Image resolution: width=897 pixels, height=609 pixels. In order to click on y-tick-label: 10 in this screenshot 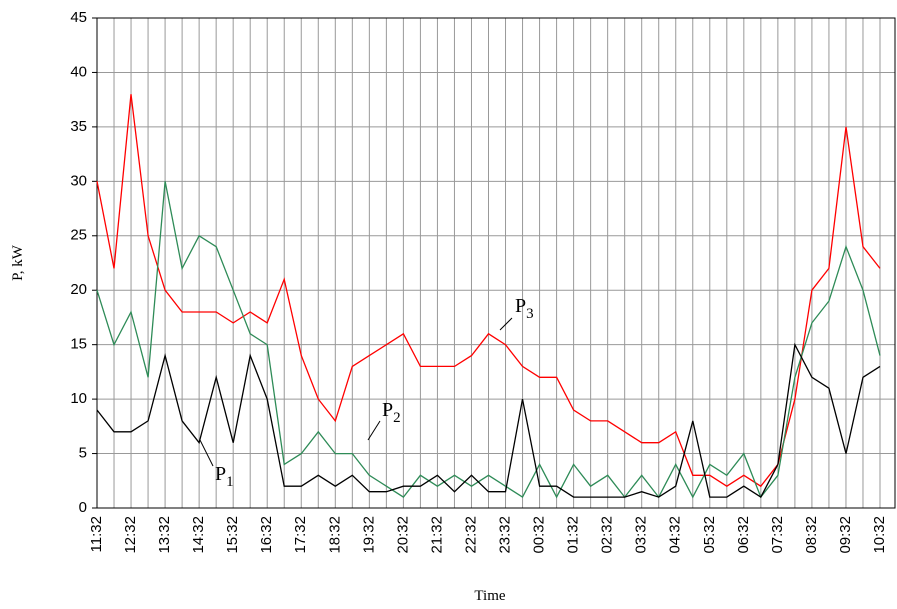, I will do `click(78, 398)`.